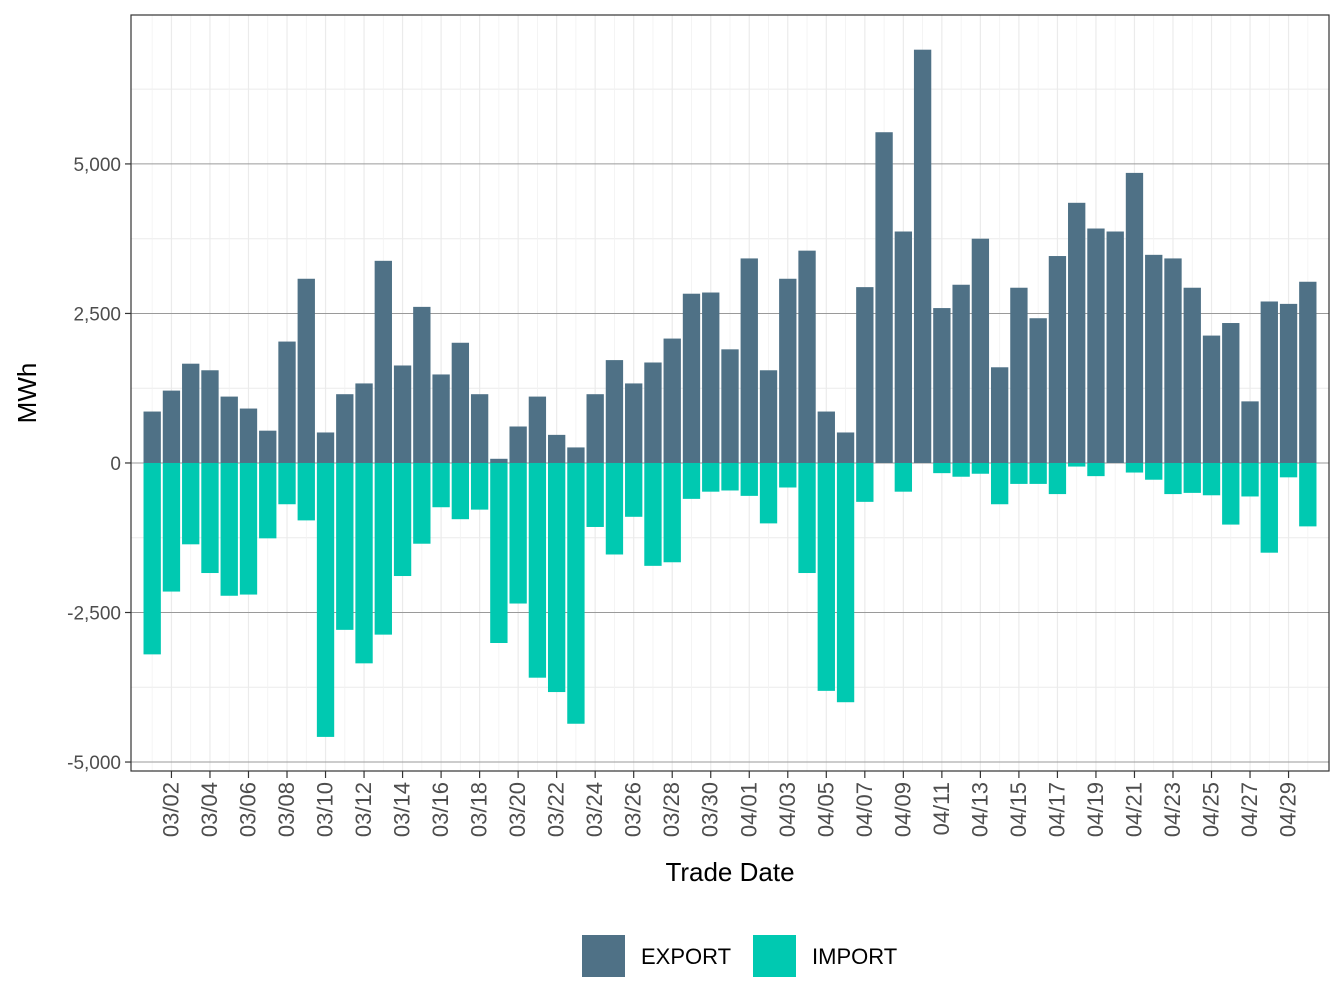  What do you see at coordinates (774, 956) in the screenshot?
I see `import-legend-key` at bounding box center [774, 956].